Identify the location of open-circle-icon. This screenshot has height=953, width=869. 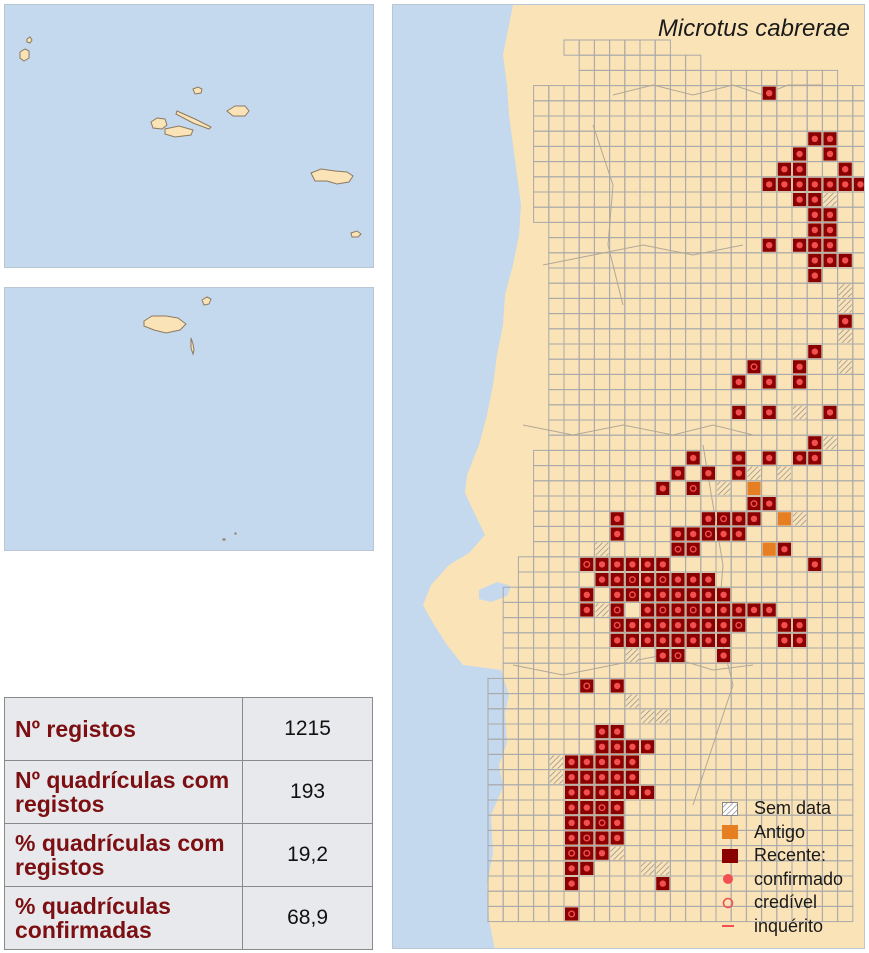
(732, 903).